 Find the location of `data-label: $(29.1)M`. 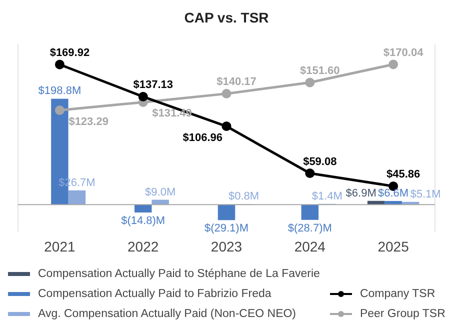

data-label: $(29.1)M is located at coordinates (226, 228).